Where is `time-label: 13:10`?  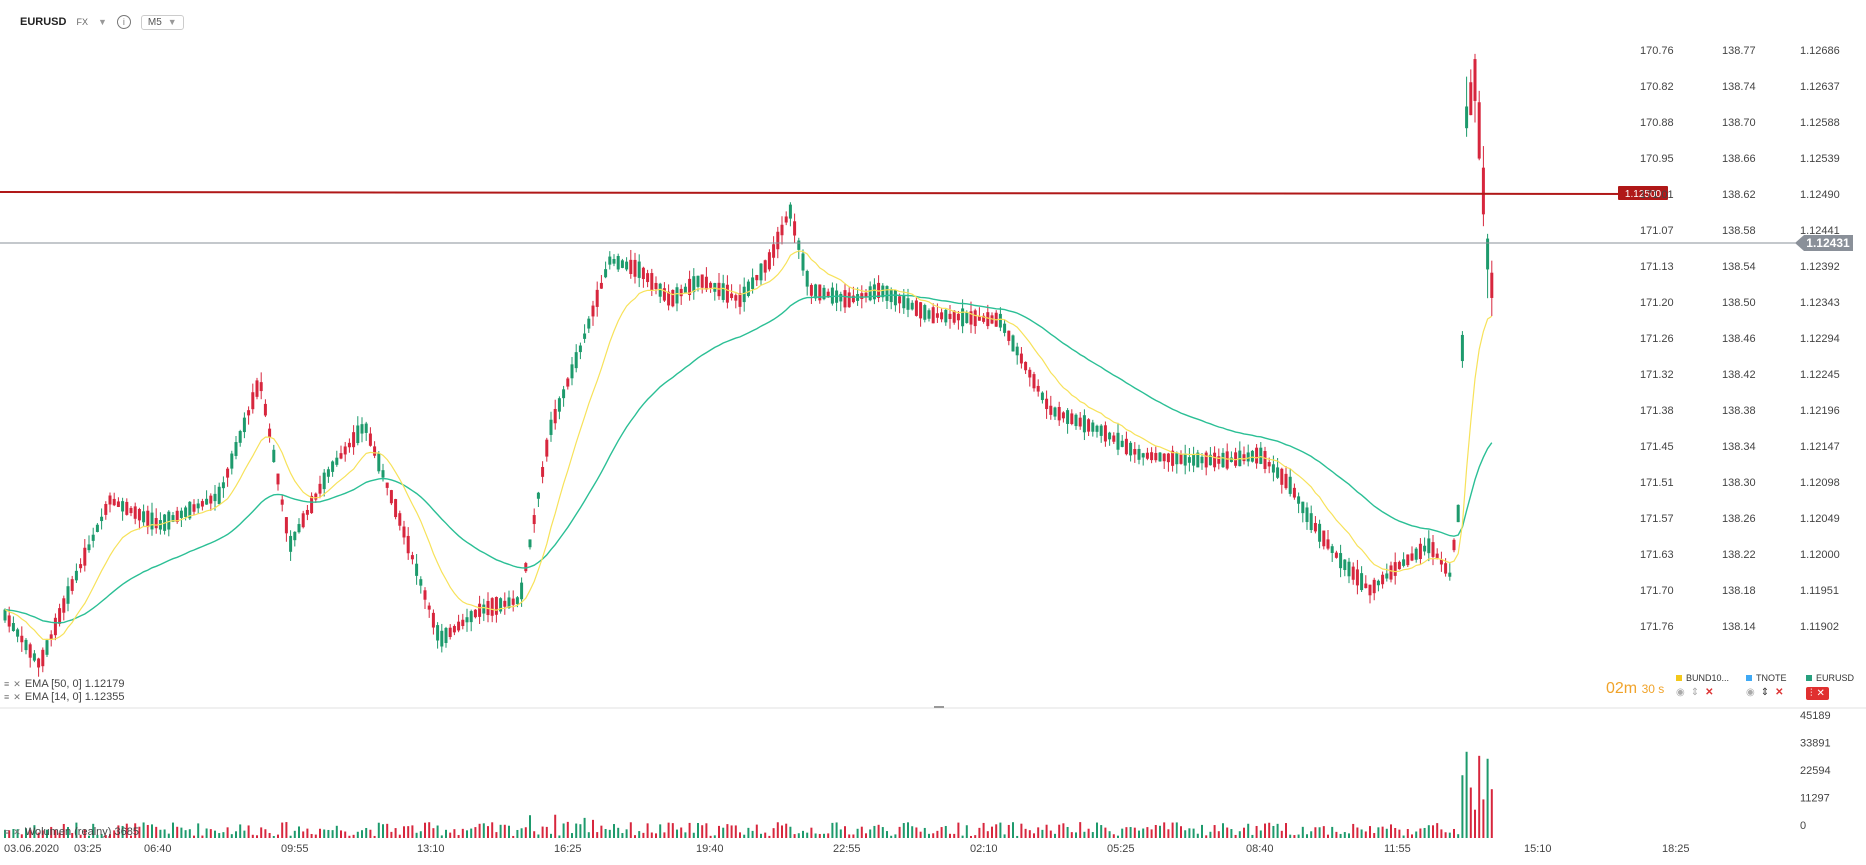 time-label: 13:10 is located at coordinates (431, 849).